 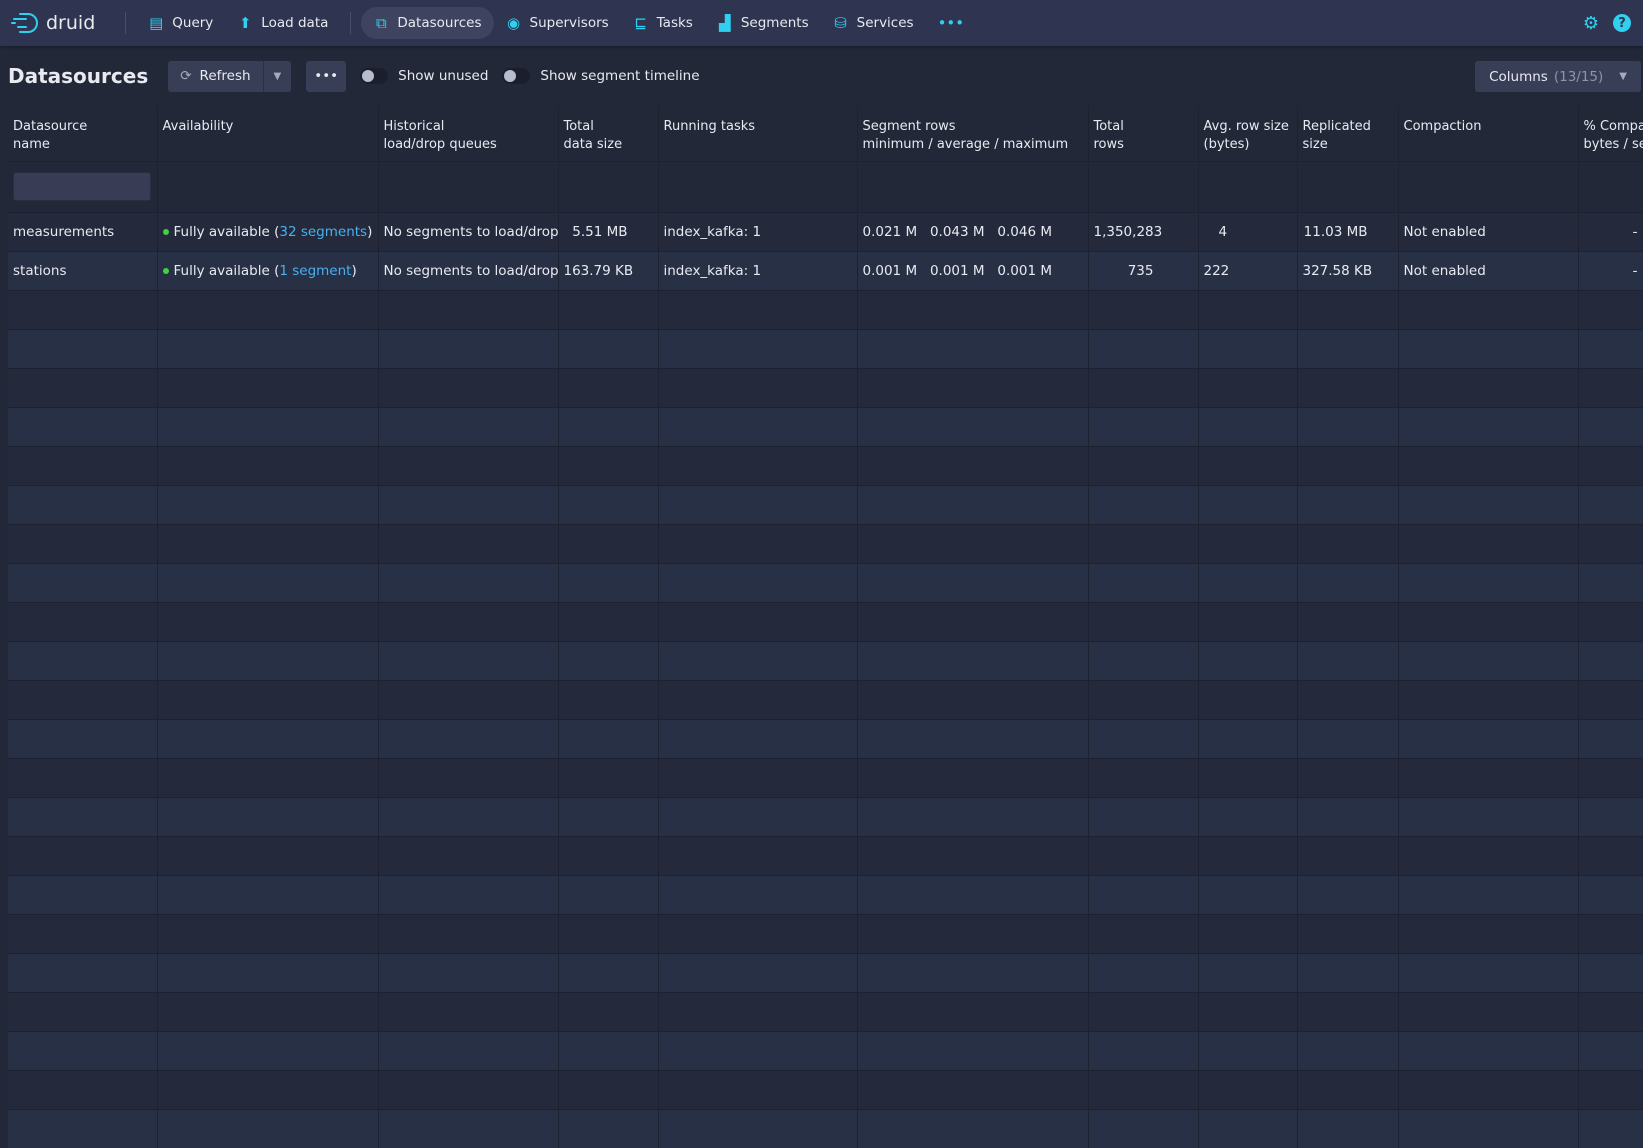 What do you see at coordinates (268, 231) in the screenshot?
I see `availability-cell: Fully available (32 segments)` at bounding box center [268, 231].